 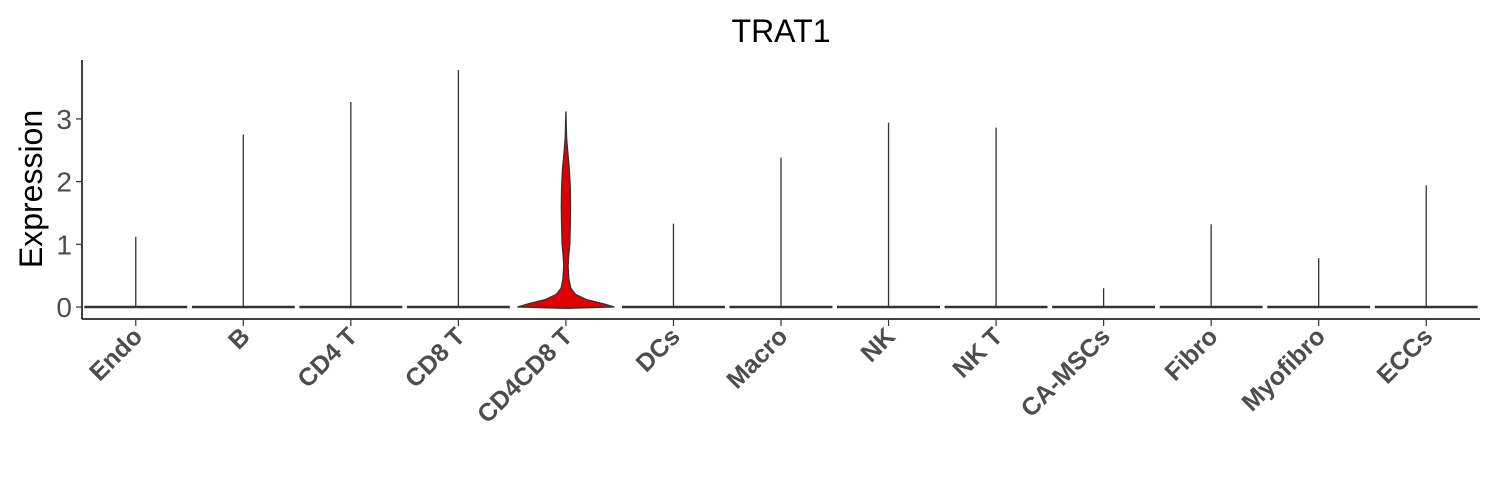 I want to click on violin-cd4-t, so click(x=351, y=205).